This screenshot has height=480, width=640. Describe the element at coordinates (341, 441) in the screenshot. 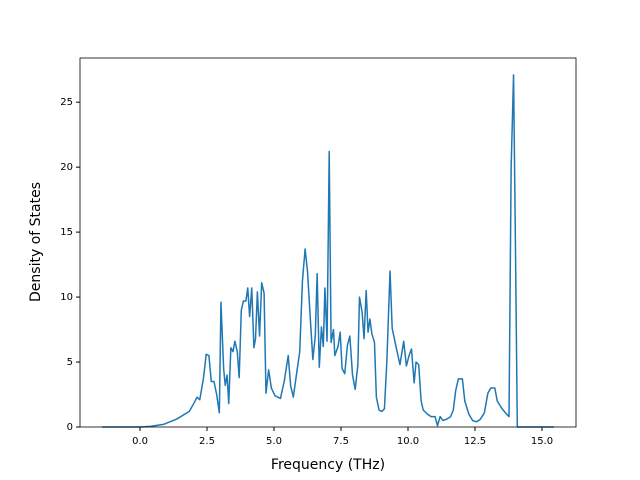

I see `x-tick-label: 7.5` at that location.